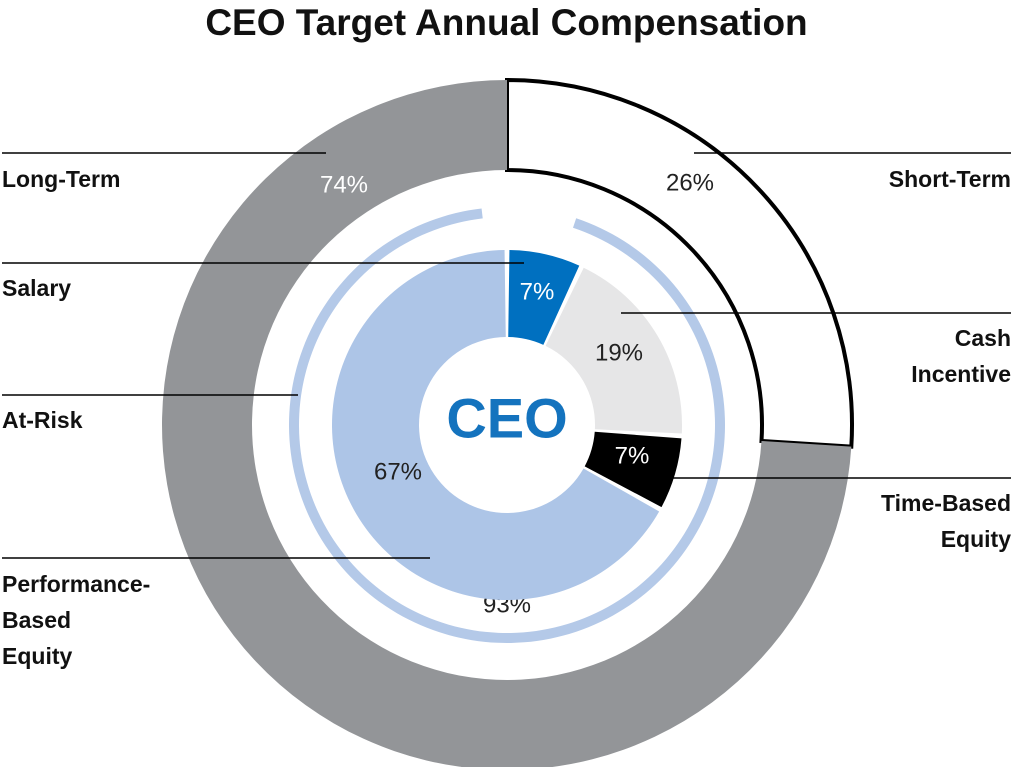 This screenshot has width=1013, height=767. What do you see at coordinates (961, 374) in the screenshot?
I see `callout-line: Incentive` at bounding box center [961, 374].